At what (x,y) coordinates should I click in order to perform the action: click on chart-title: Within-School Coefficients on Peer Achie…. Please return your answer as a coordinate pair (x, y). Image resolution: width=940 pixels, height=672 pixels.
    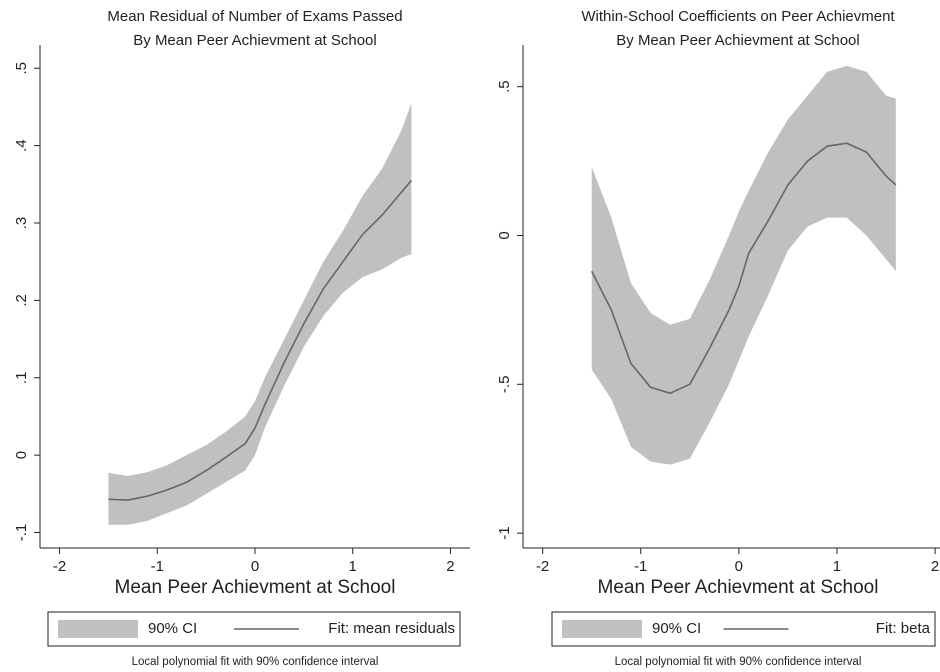
    Looking at the image, I should click on (738, 16).